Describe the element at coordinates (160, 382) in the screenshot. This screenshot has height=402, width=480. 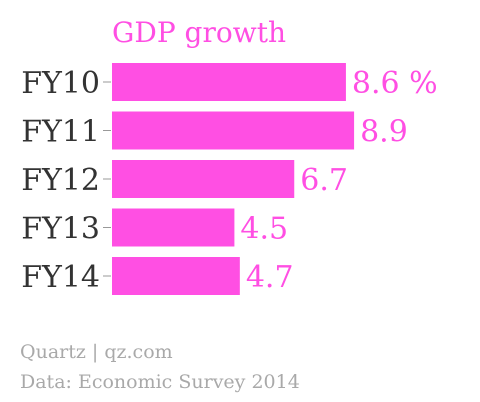
I see `footer-data-source: Data: Economic Survey 2014` at that location.